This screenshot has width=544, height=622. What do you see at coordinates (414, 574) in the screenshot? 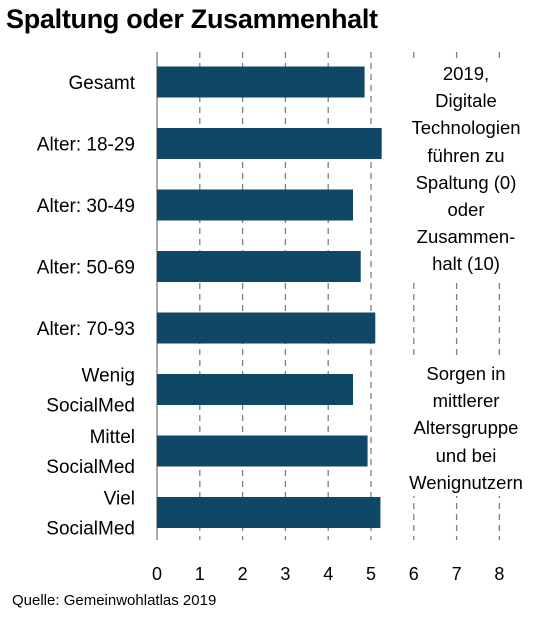
I see `x-tick-label-6: 6` at bounding box center [414, 574].